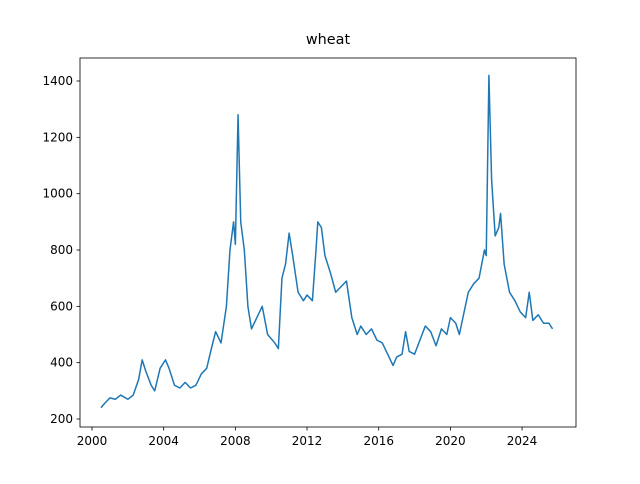 The width and height of the screenshot is (640, 484). What do you see at coordinates (450, 441) in the screenshot?
I see `x-tick-label: 2020` at bounding box center [450, 441].